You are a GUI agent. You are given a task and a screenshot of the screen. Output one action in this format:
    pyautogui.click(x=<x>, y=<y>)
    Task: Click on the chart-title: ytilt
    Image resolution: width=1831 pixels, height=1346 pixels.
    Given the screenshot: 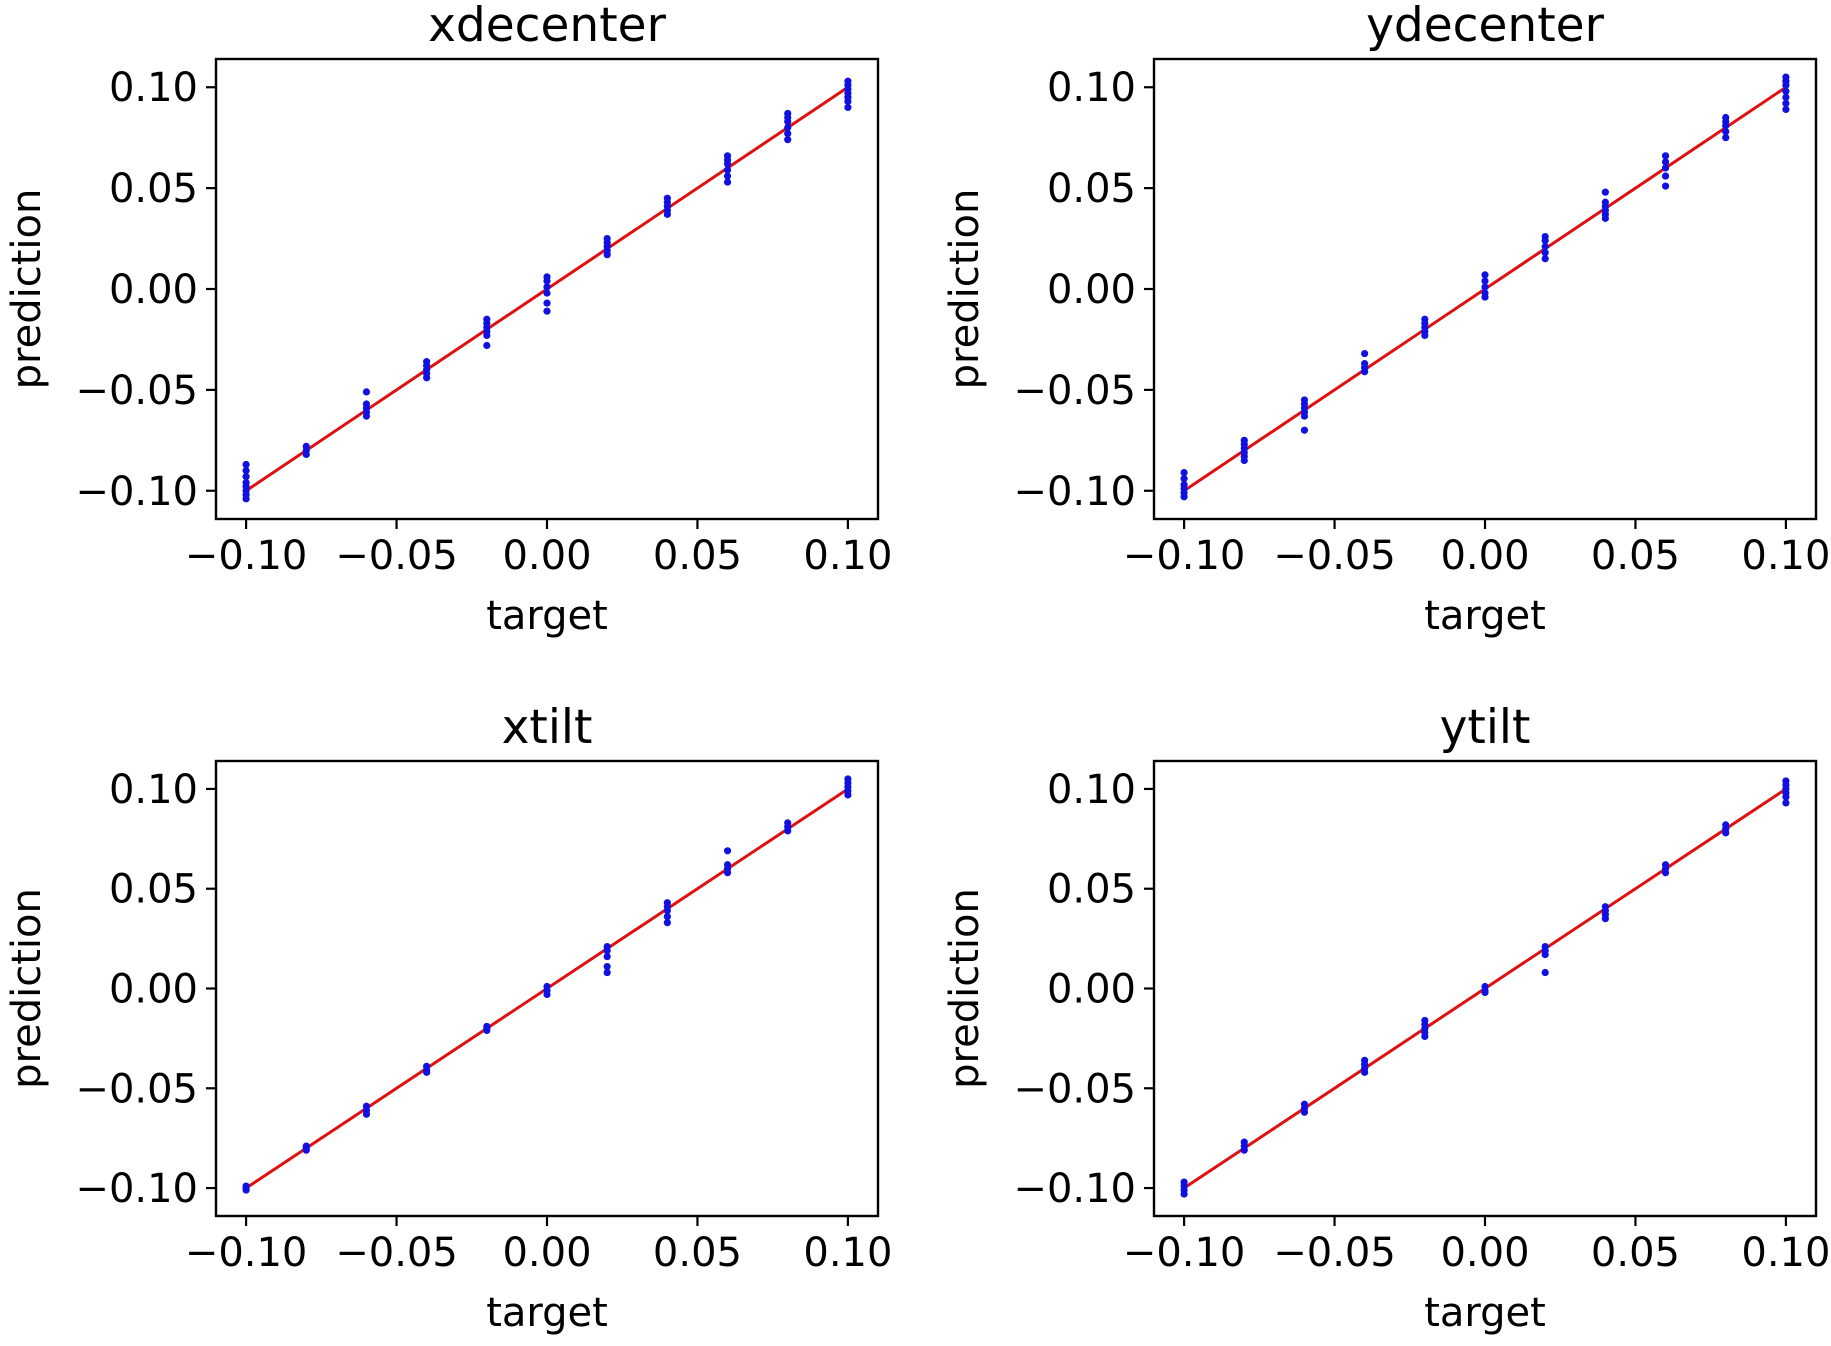 What is the action you would take?
    pyautogui.click(x=1485, y=727)
    